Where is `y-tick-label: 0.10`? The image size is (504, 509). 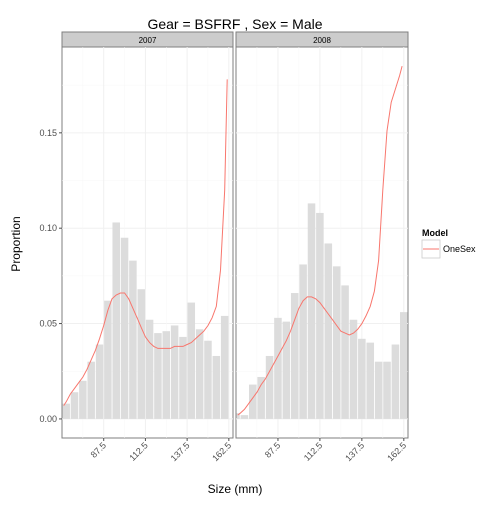 y-tick-label: 0.10 is located at coordinates (48, 228).